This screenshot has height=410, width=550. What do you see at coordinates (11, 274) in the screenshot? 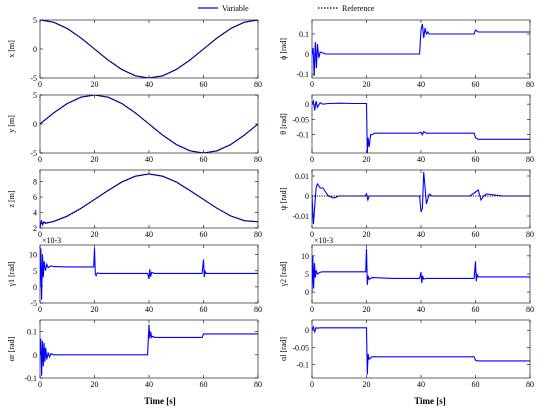
I see `y-axis-label: γ1 [rad]` at bounding box center [11, 274].